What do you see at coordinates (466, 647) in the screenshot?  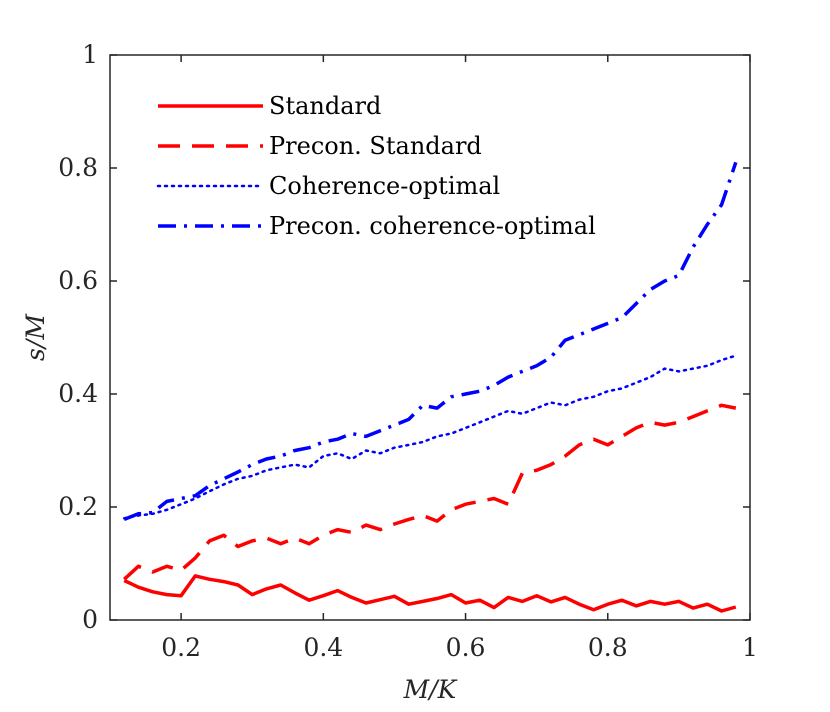 I see `x-tick-label: 0.6` at bounding box center [466, 647].